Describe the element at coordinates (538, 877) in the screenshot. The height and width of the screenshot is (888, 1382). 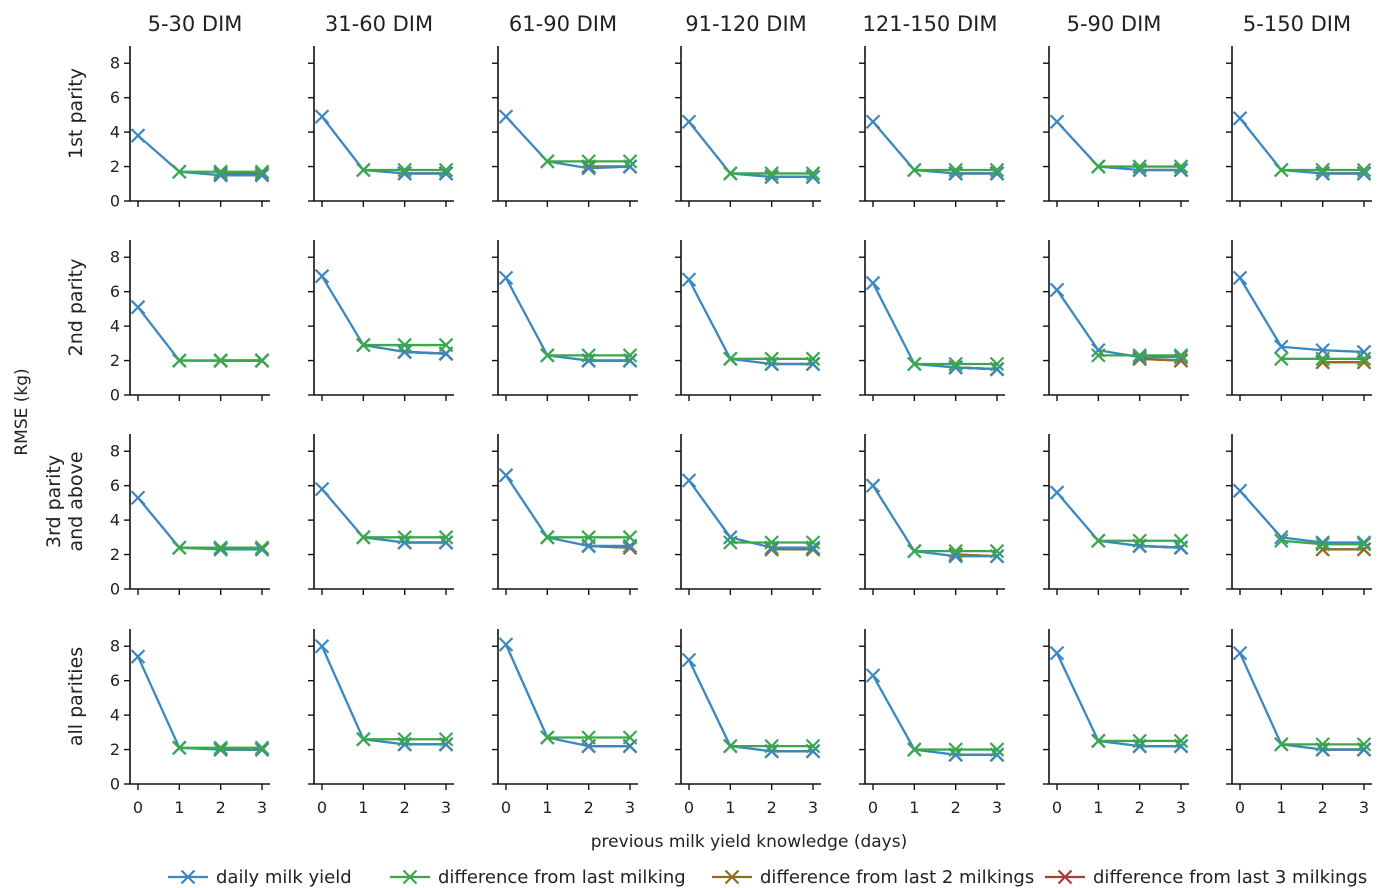
I see `legend-item: difference from last milking` at that location.